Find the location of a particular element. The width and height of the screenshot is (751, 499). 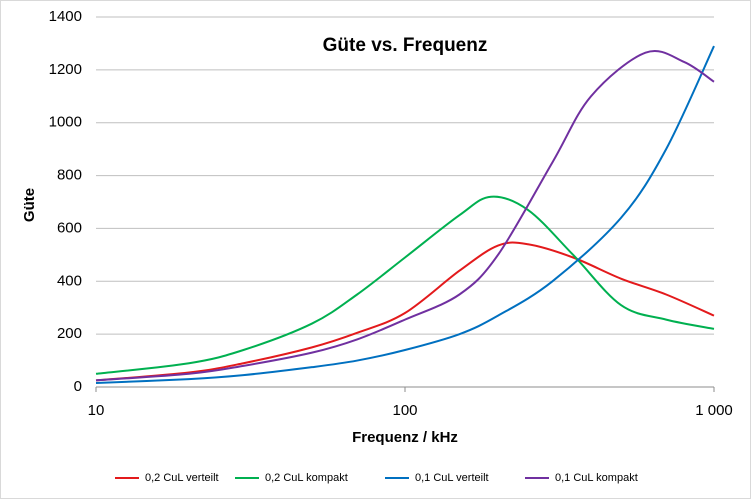

chart-title: Güte vs. Frequenz is located at coordinates (405, 45).